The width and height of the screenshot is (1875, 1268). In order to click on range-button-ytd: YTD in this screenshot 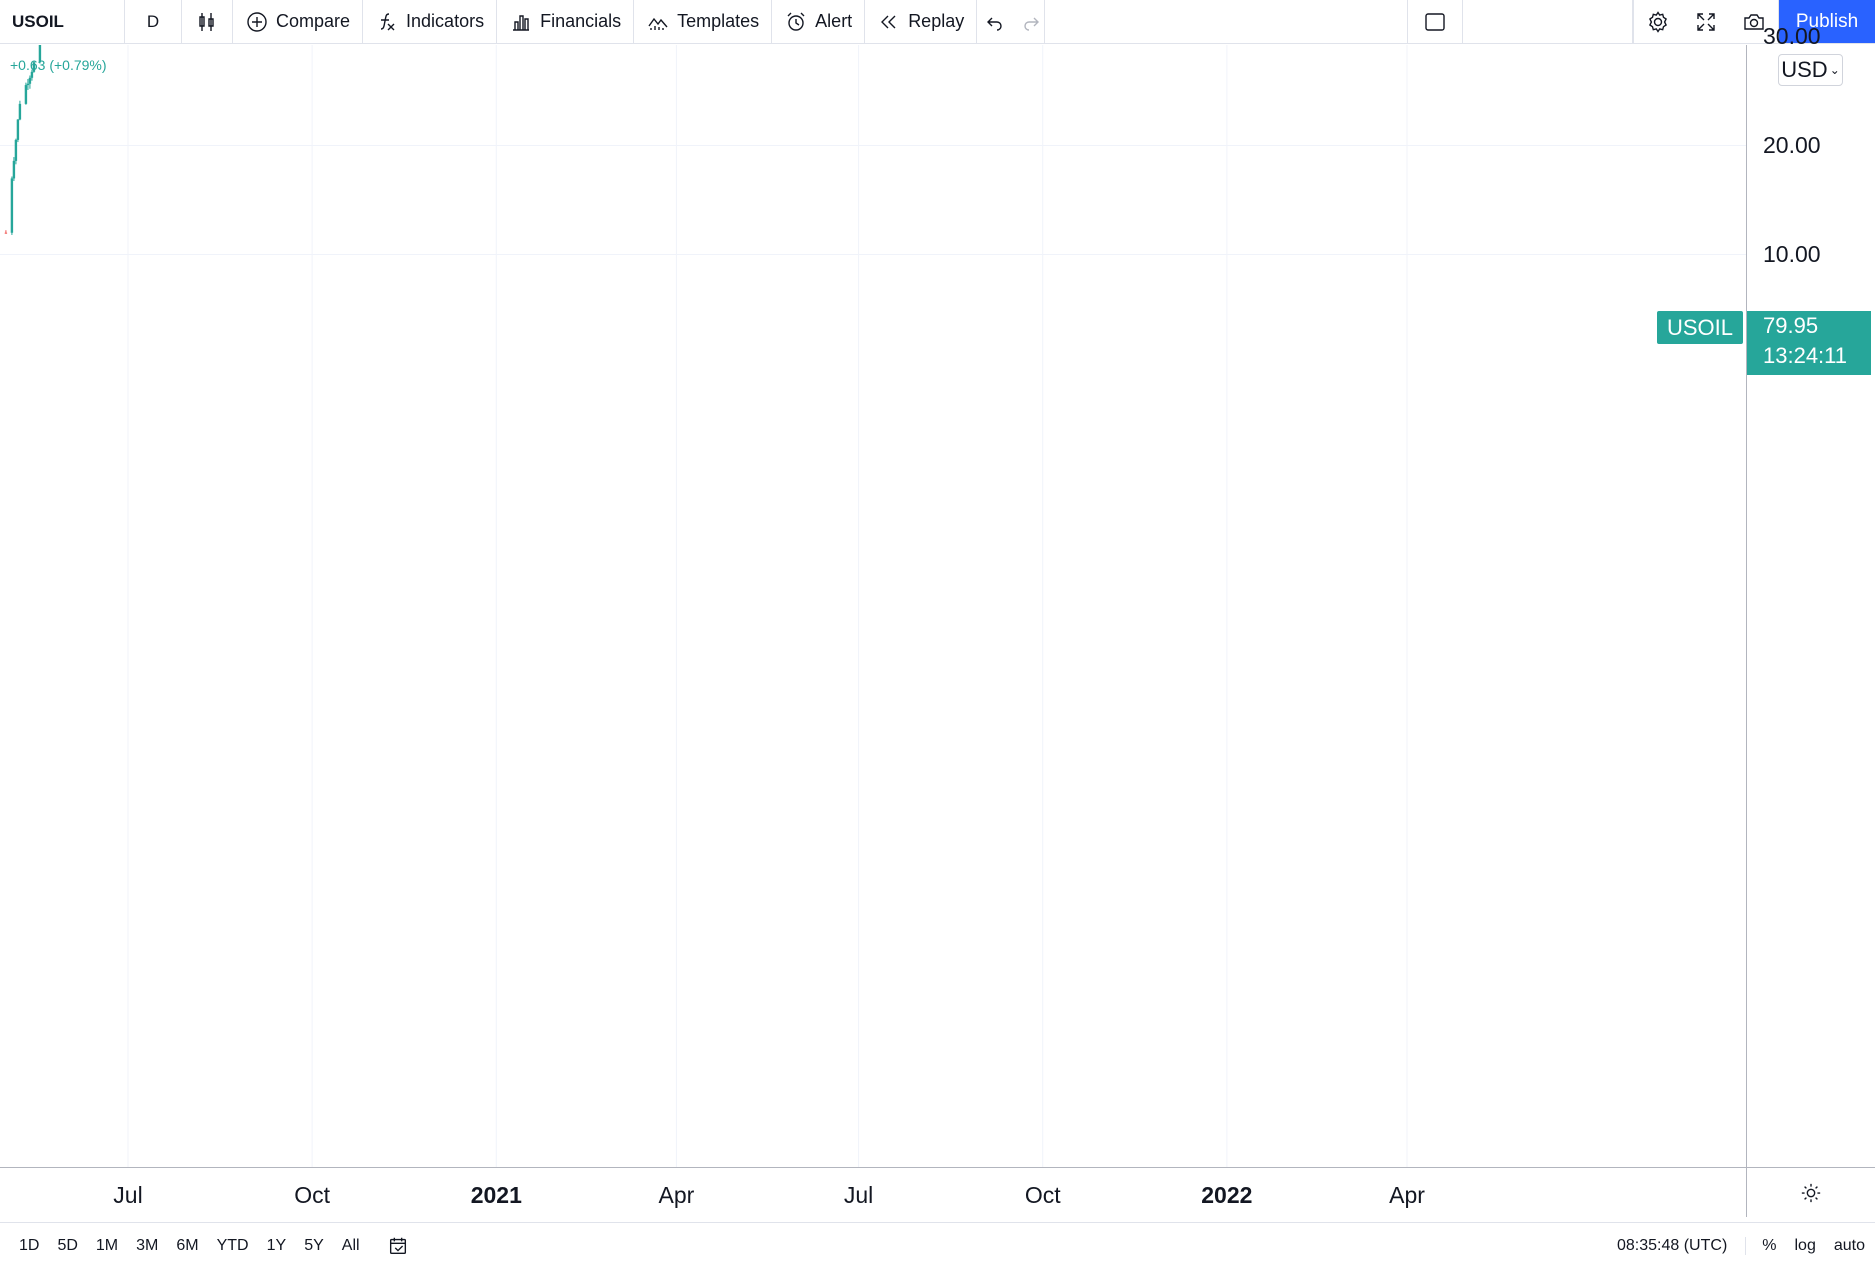, I will do `click(232, 1245)`.